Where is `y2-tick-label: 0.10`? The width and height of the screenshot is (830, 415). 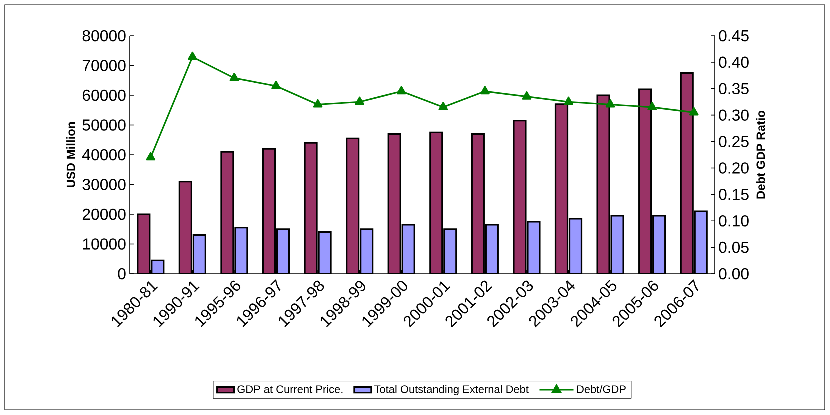 y2-tick-label: 0.10 is located at coordinates (734, 221).